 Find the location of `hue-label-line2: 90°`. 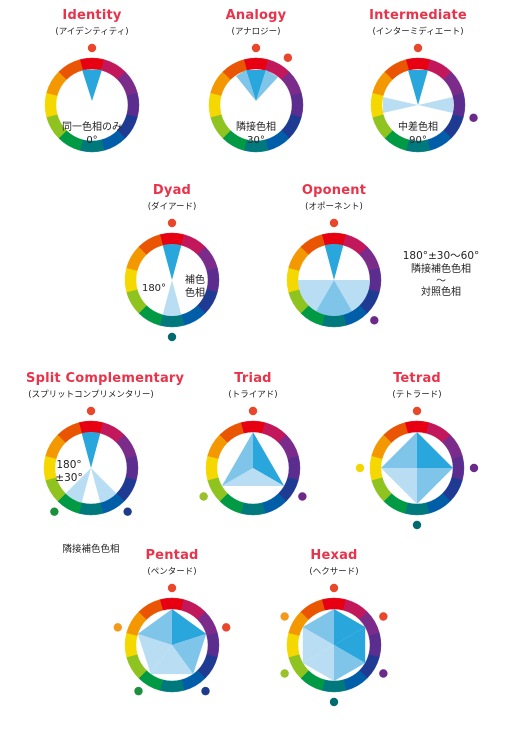

hue-label-line2: 90° is located at coordinates (418, 140).